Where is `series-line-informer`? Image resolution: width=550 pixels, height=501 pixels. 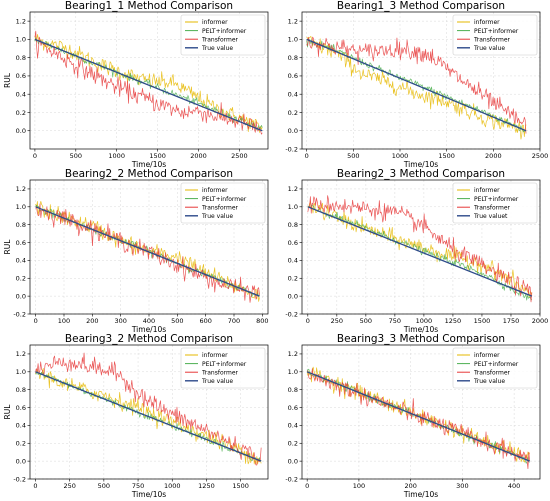 series-line-informer is located at coordinates (420, 249).